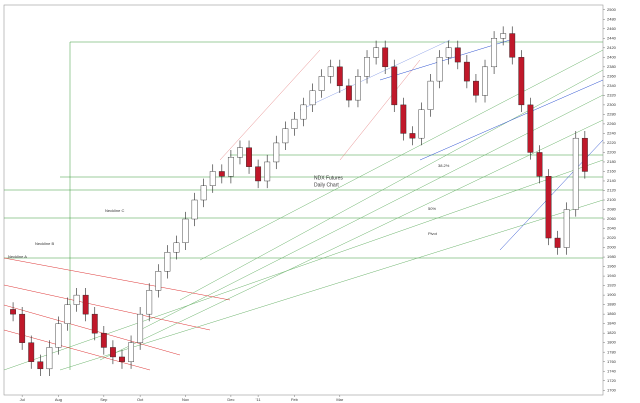 This screenshot has height=403, width=640. What do you see at coordinates (612, 294) in the screenshot?
I see `y-tick-label: 1900` at bounding box center [612, 294].